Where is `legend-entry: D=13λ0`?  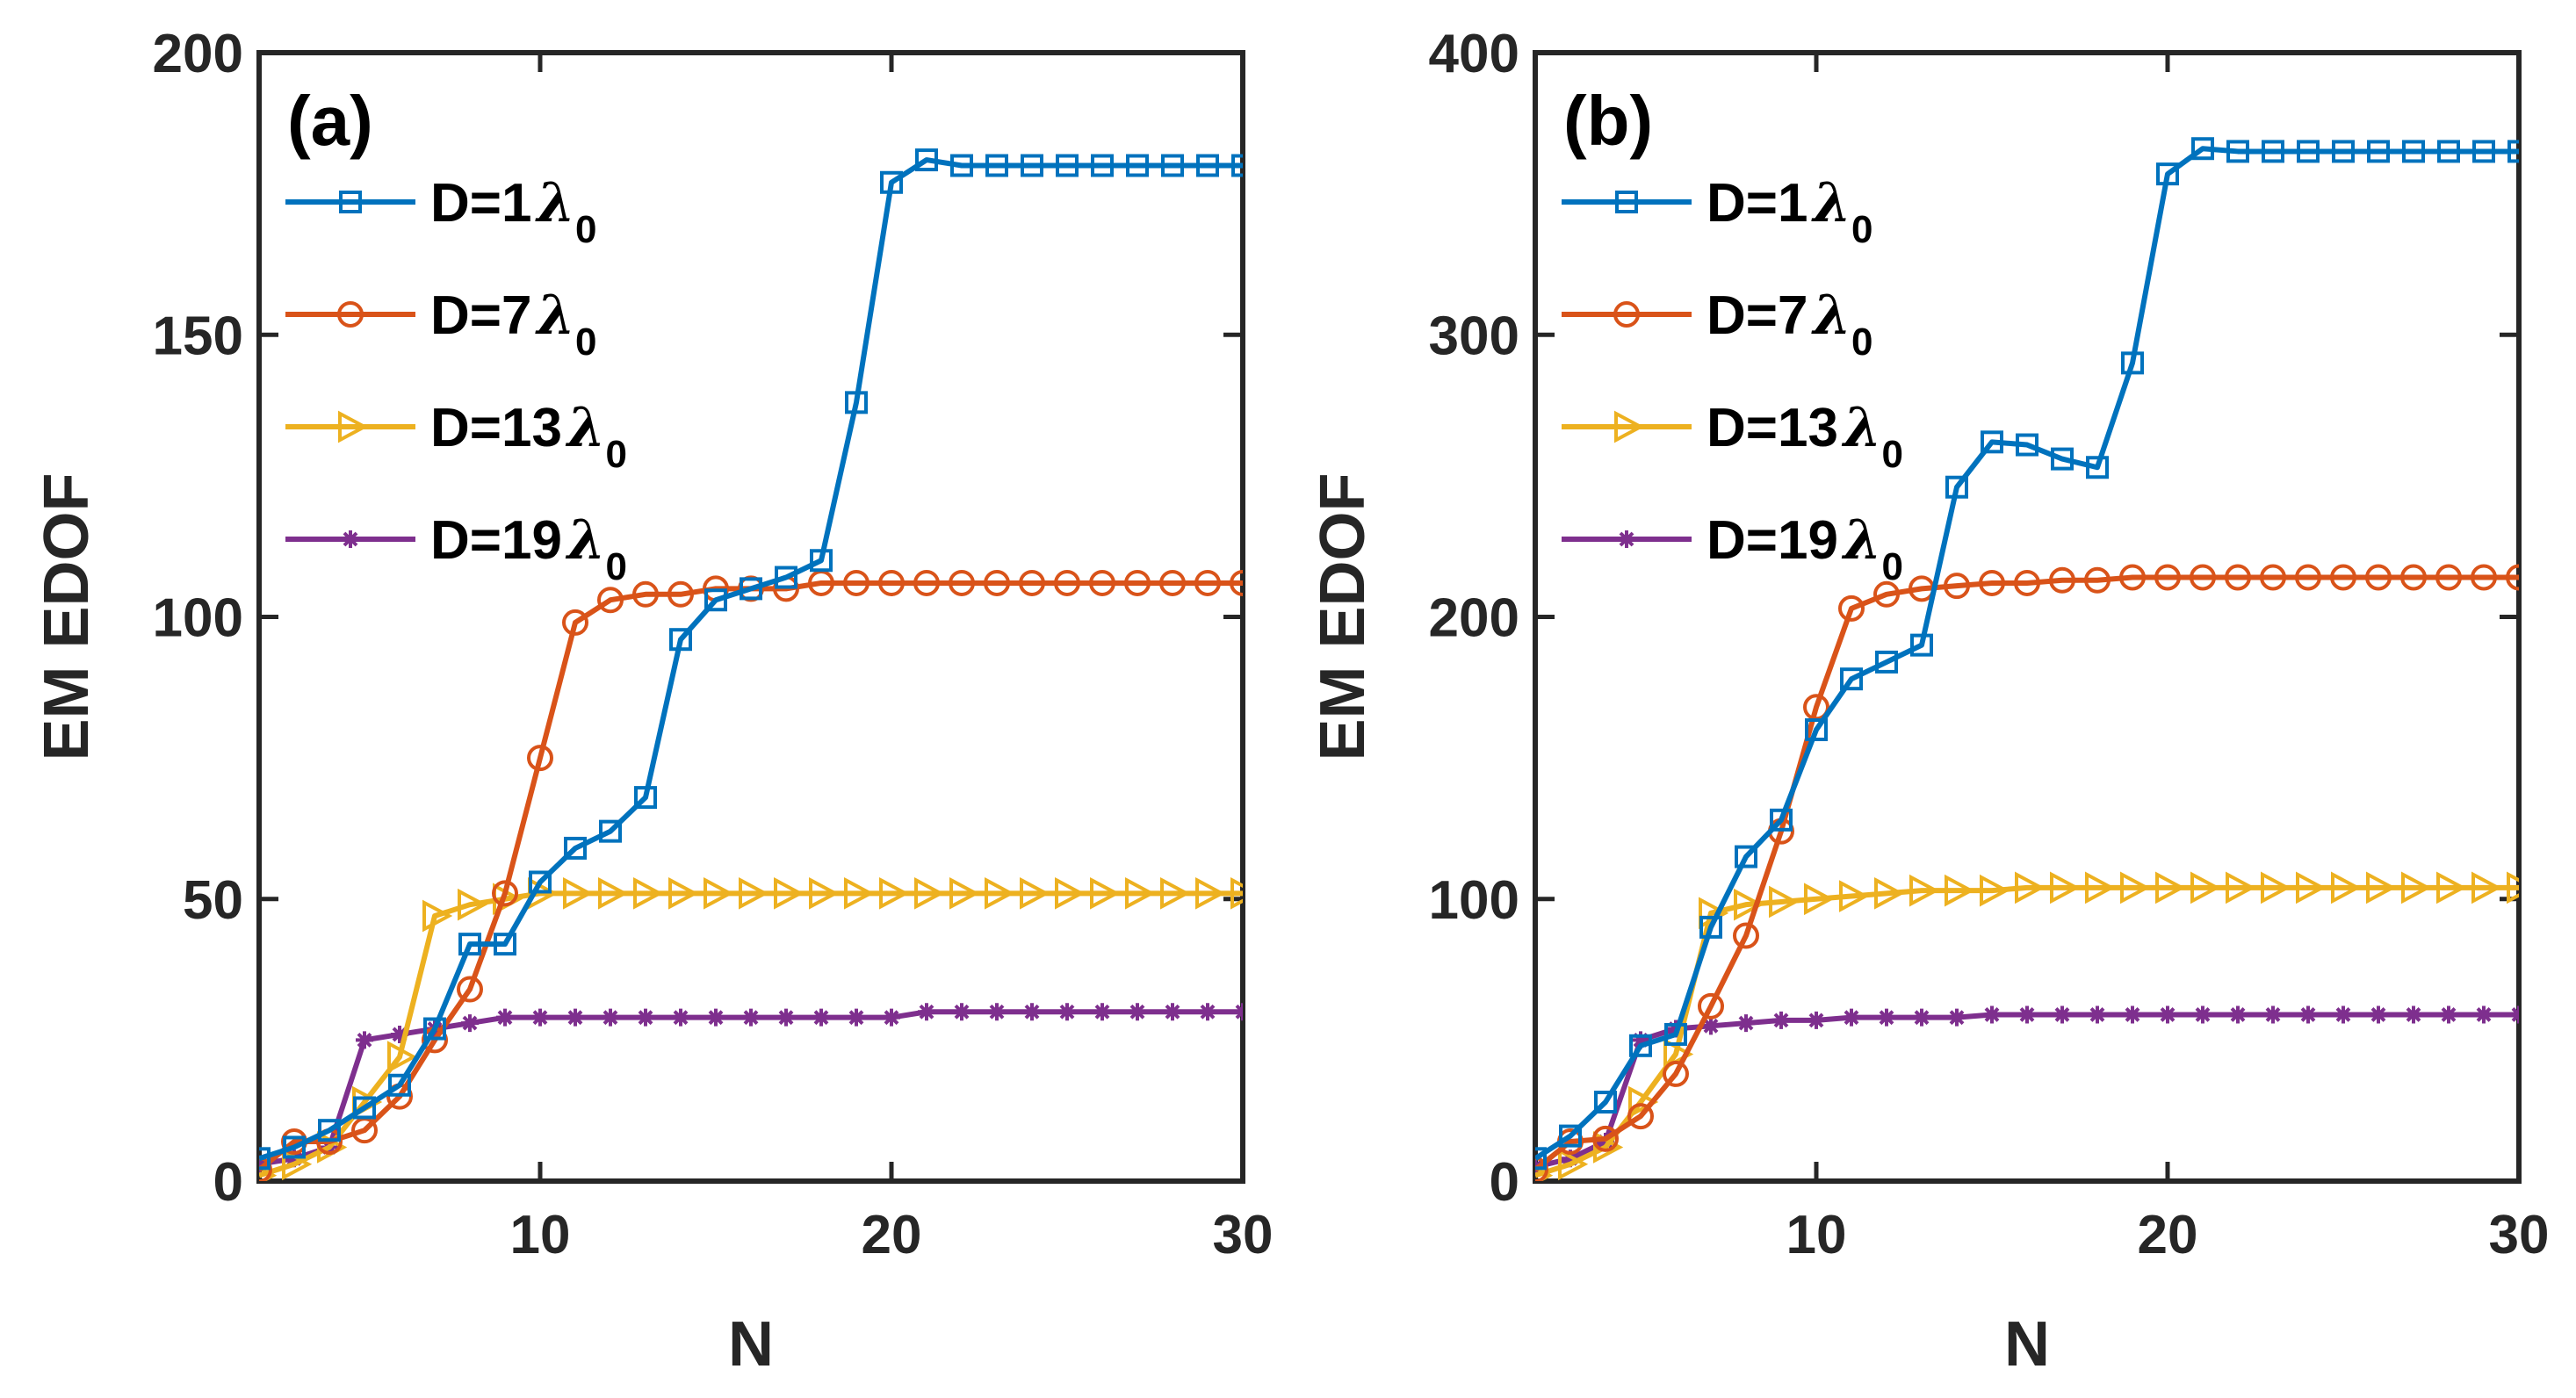 legend-entry: D=13λ0 is located at coordinates (528, 436).